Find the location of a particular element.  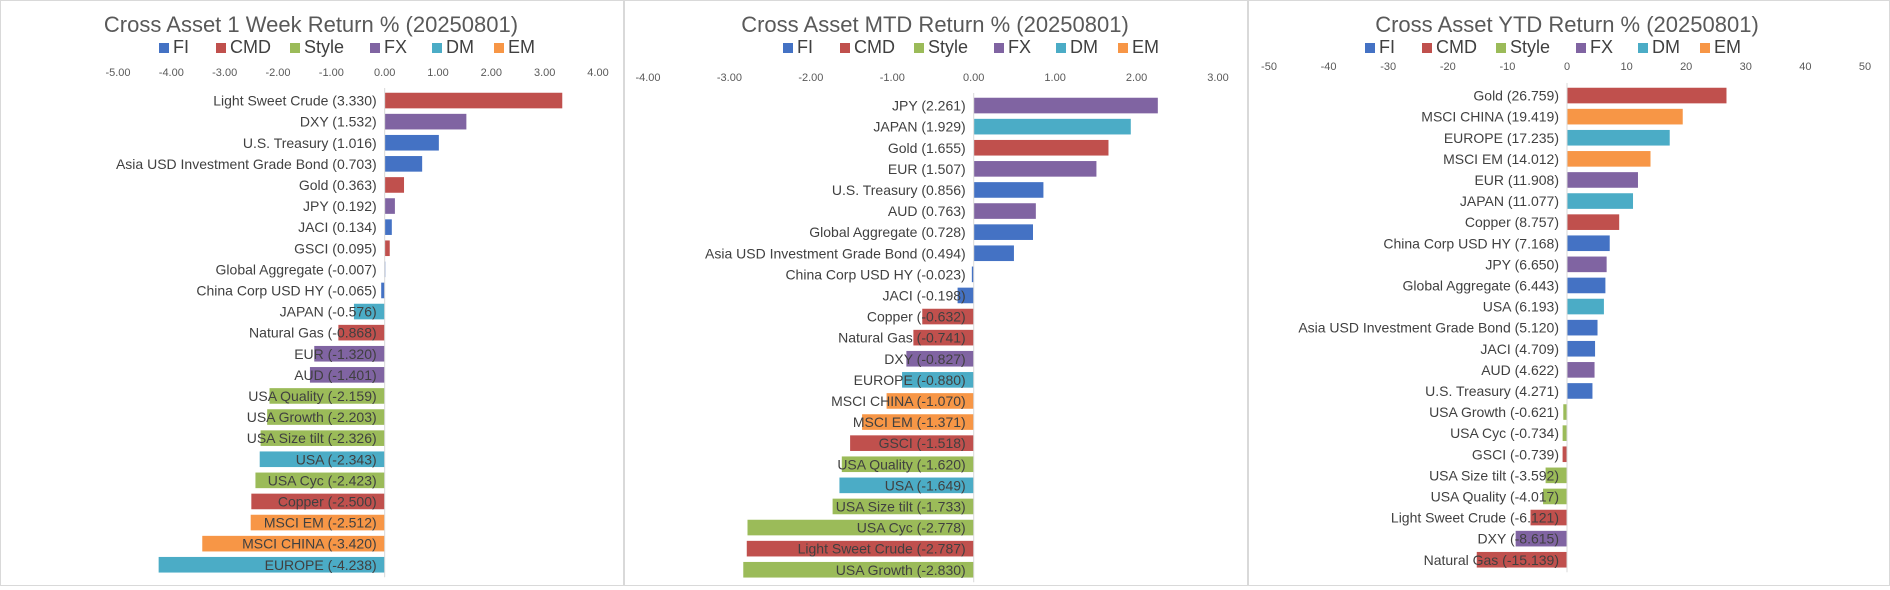

x-tick-label: 3.00 is located at coordinates (1217, 78).